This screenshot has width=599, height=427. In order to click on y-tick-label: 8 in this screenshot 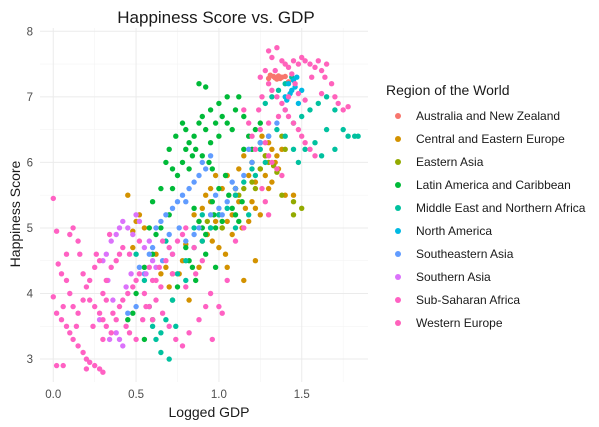, I will do `click(30, 32)`.